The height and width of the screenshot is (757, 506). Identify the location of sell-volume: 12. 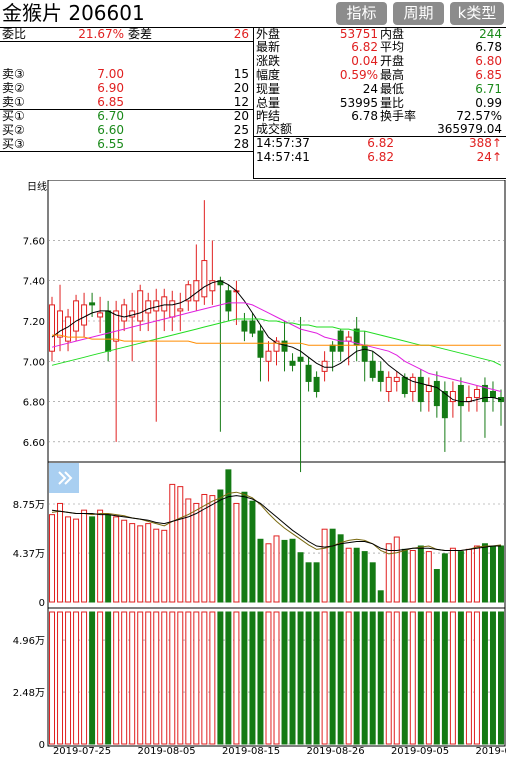
(241, 102).